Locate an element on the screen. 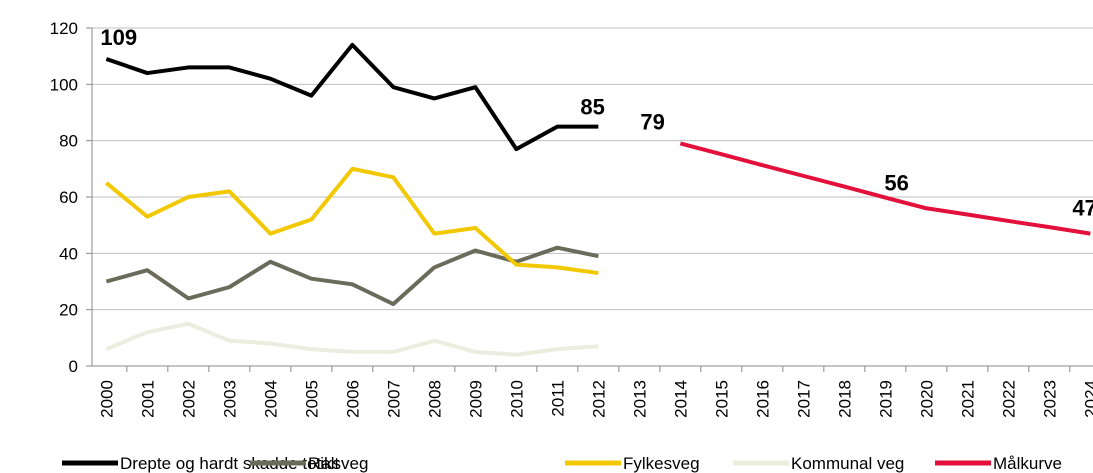  x-tick-label: 2021 is located at coordinates (967, 399).